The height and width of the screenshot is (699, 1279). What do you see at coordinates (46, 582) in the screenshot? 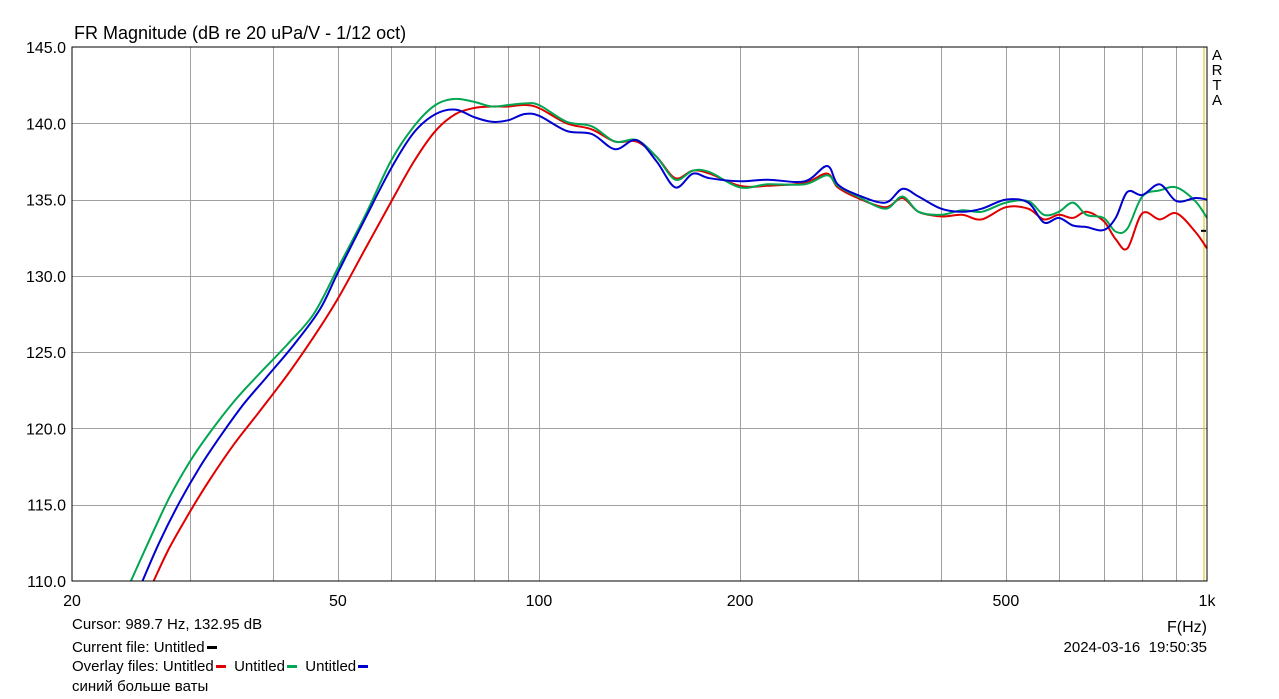
I see `y-tick-label: 110.0` at bounding box center [46, 582].